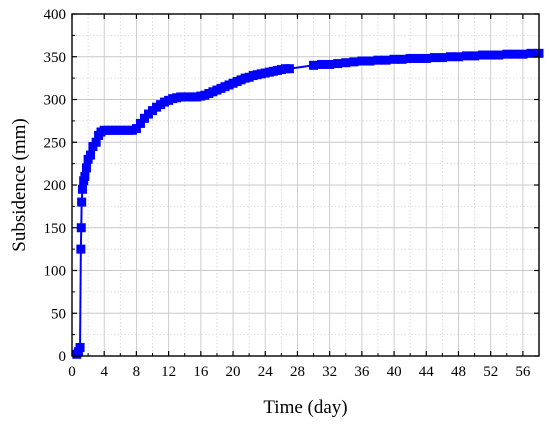  What do you see at coordinates (55, 229) in the screenshot?
I see `y-tick-label: 150` at bounding box center [55, 229].